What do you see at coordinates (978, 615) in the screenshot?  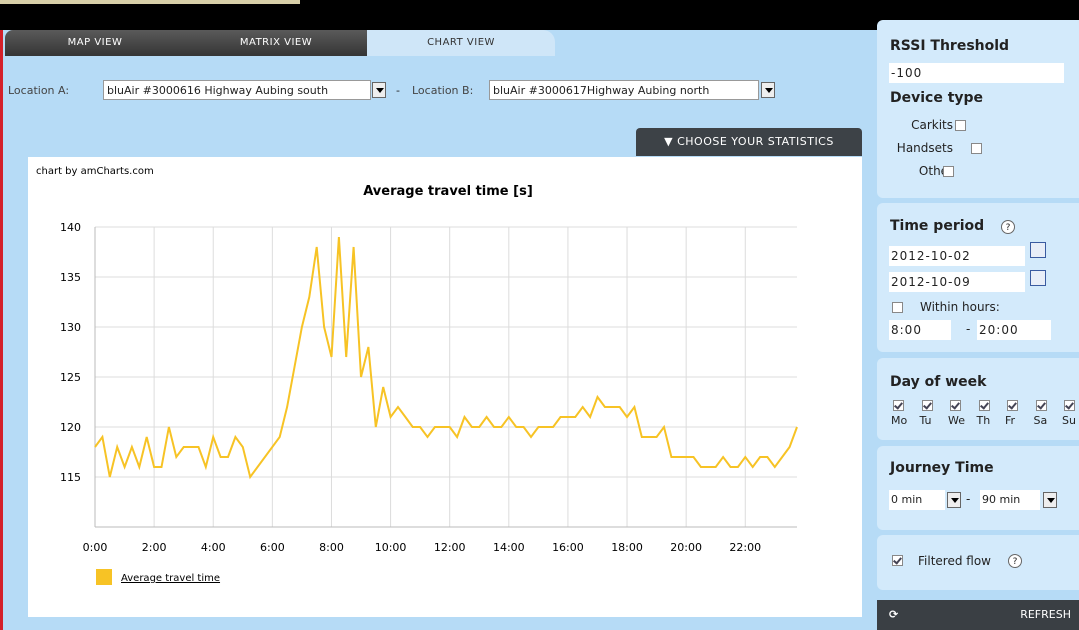 I see `refresh-button: ⟳ REFRESH` at bounding box center [978, 615].